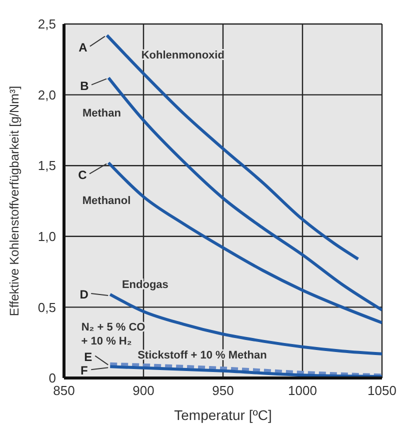  Describe the element at coordinates (83, 175) in the screenshot. I see `series-label: C` at that location.